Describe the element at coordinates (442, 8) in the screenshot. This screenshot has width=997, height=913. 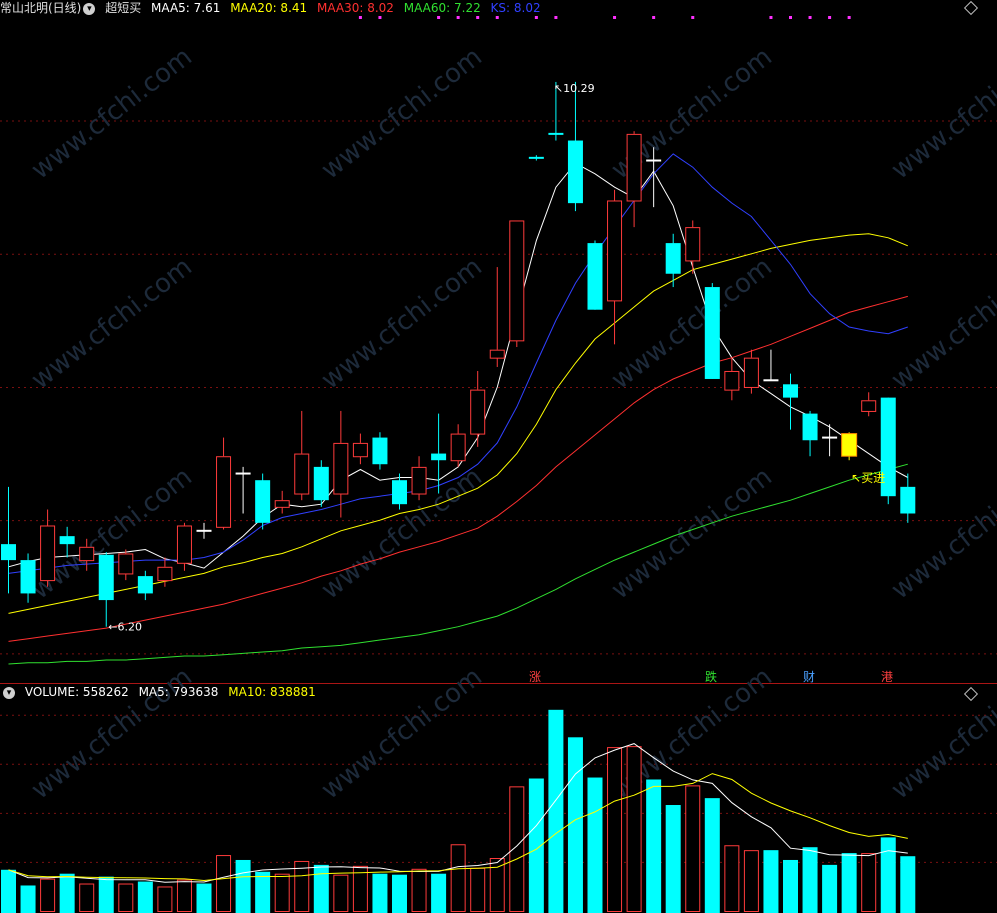
I see `ma60-value: MAA60: 7.22` at that location.